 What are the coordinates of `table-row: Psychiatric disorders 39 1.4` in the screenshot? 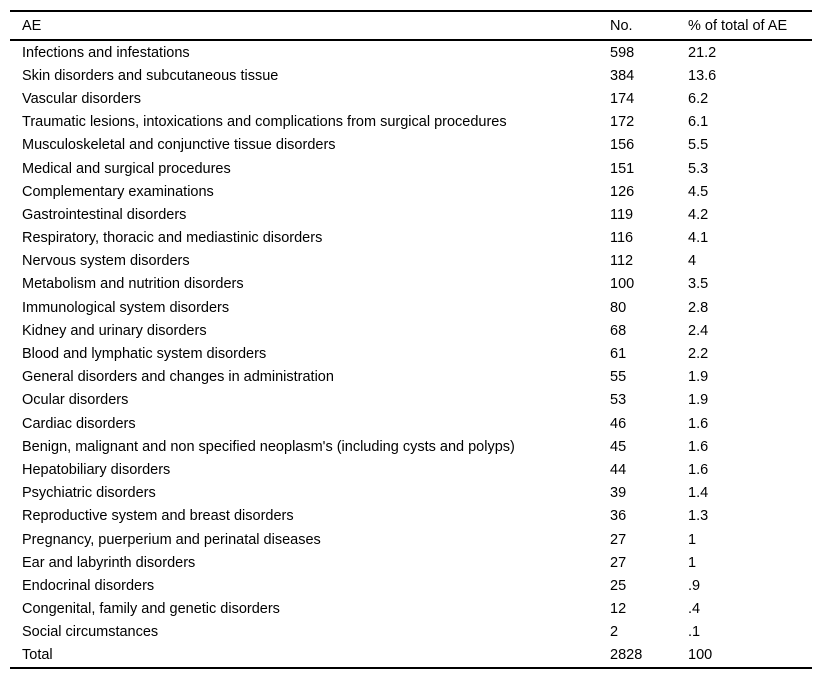 It's located at (411, 493).